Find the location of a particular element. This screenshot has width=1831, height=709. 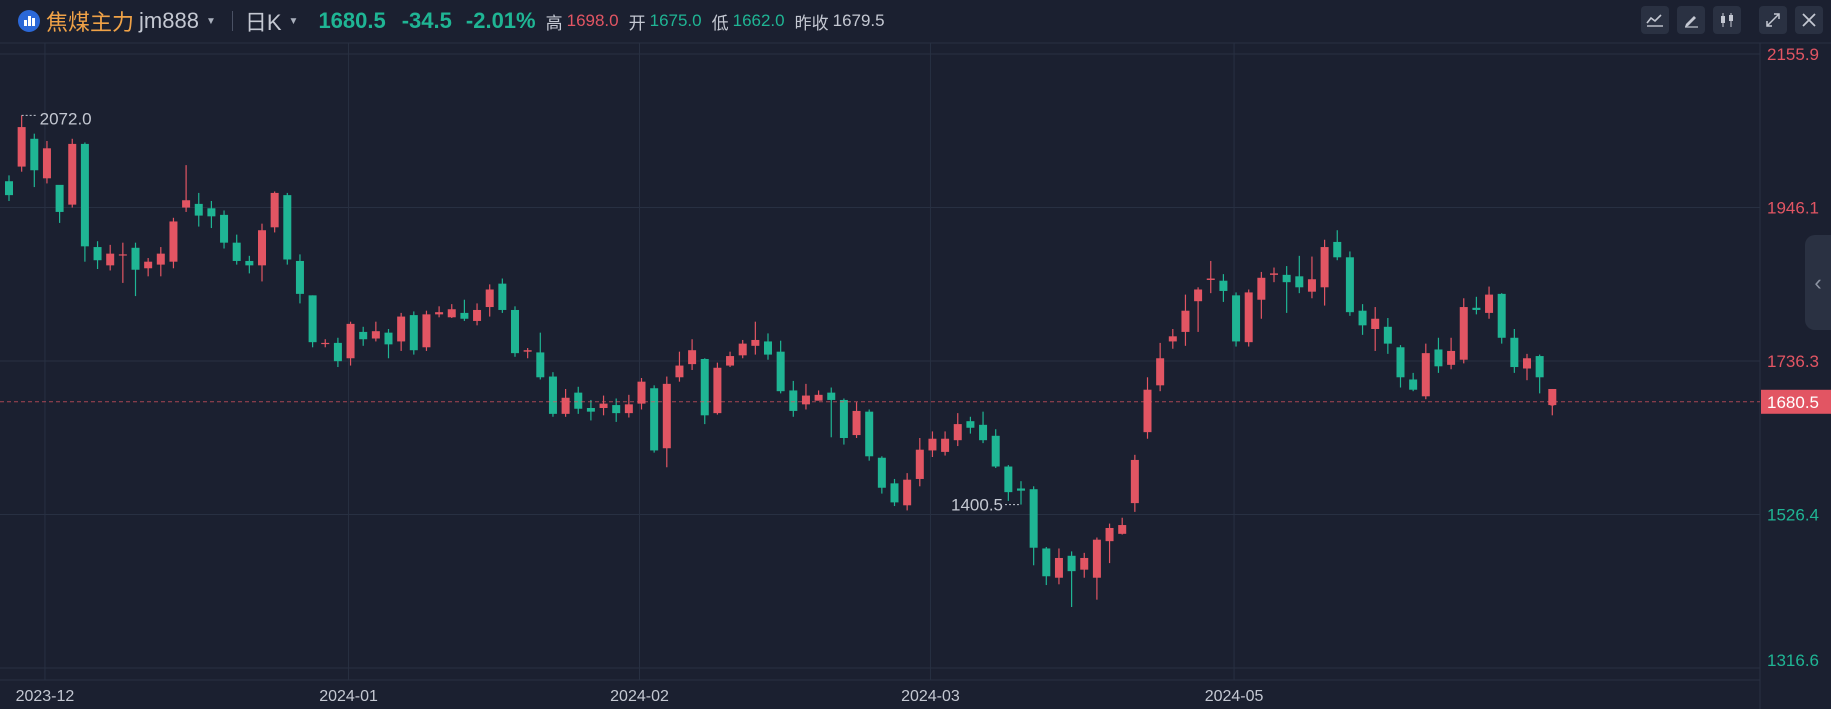

low-label: 低 is located at coordinates (720, 23).